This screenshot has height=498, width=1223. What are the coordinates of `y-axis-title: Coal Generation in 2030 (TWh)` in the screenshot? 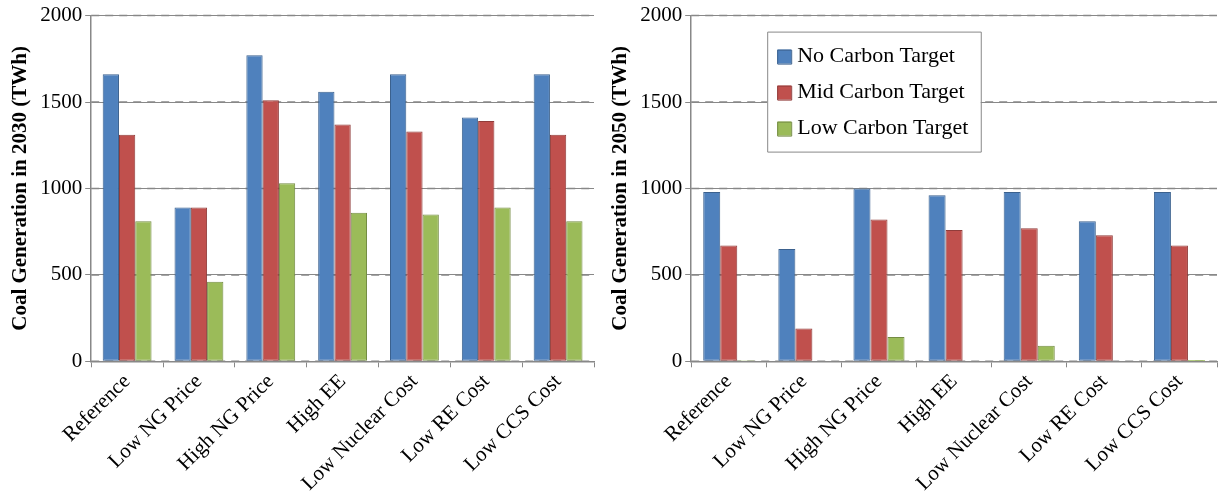 It's located at (19, 188).